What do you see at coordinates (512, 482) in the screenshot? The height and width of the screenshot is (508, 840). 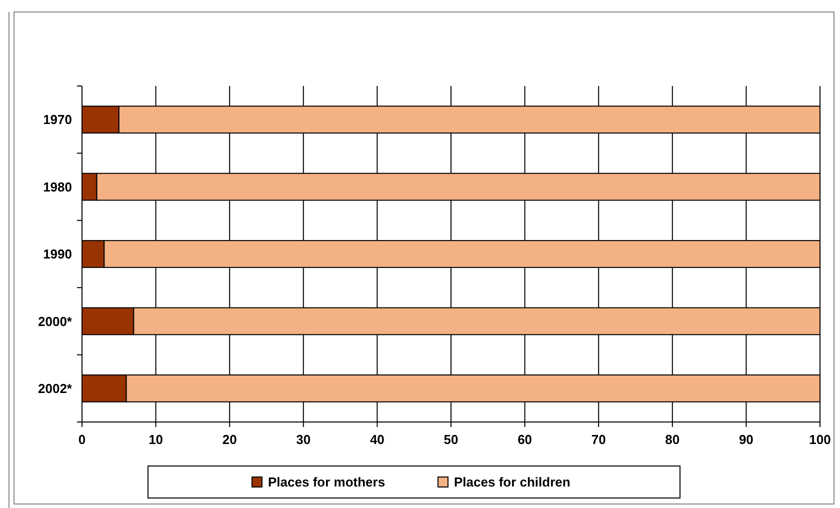 I see `legend-label: Places for children` at bounding box center [512, 482].